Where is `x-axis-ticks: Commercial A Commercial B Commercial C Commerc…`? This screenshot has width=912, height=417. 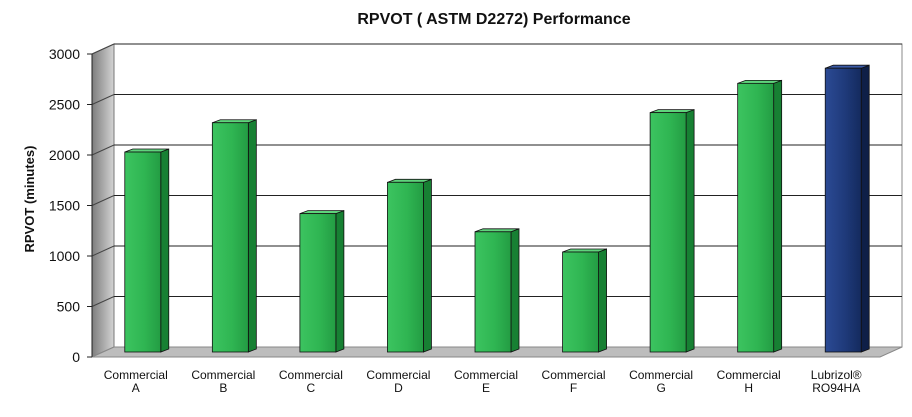
x-axis-ticks: Commercial A Commercial B Commercial C Commerc… is located at coordinates (483, 381).